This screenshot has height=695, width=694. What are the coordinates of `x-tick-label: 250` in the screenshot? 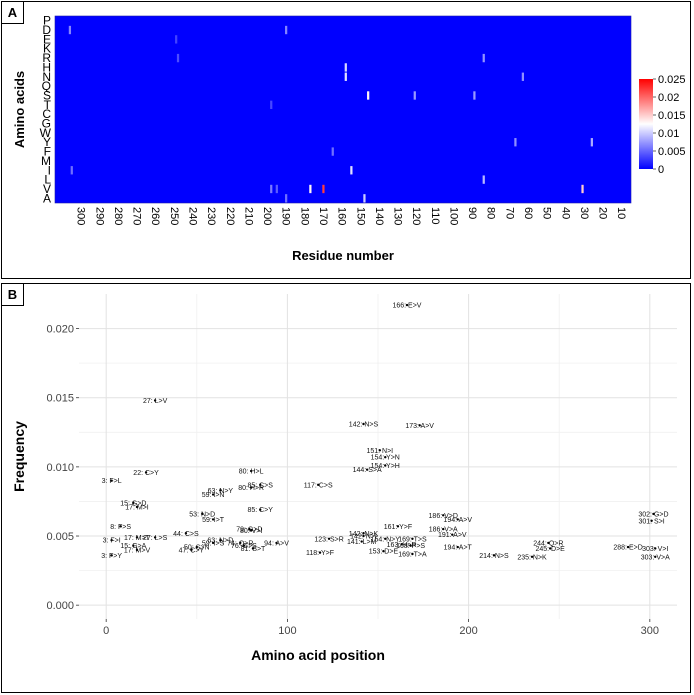 It's located at (174, 216).